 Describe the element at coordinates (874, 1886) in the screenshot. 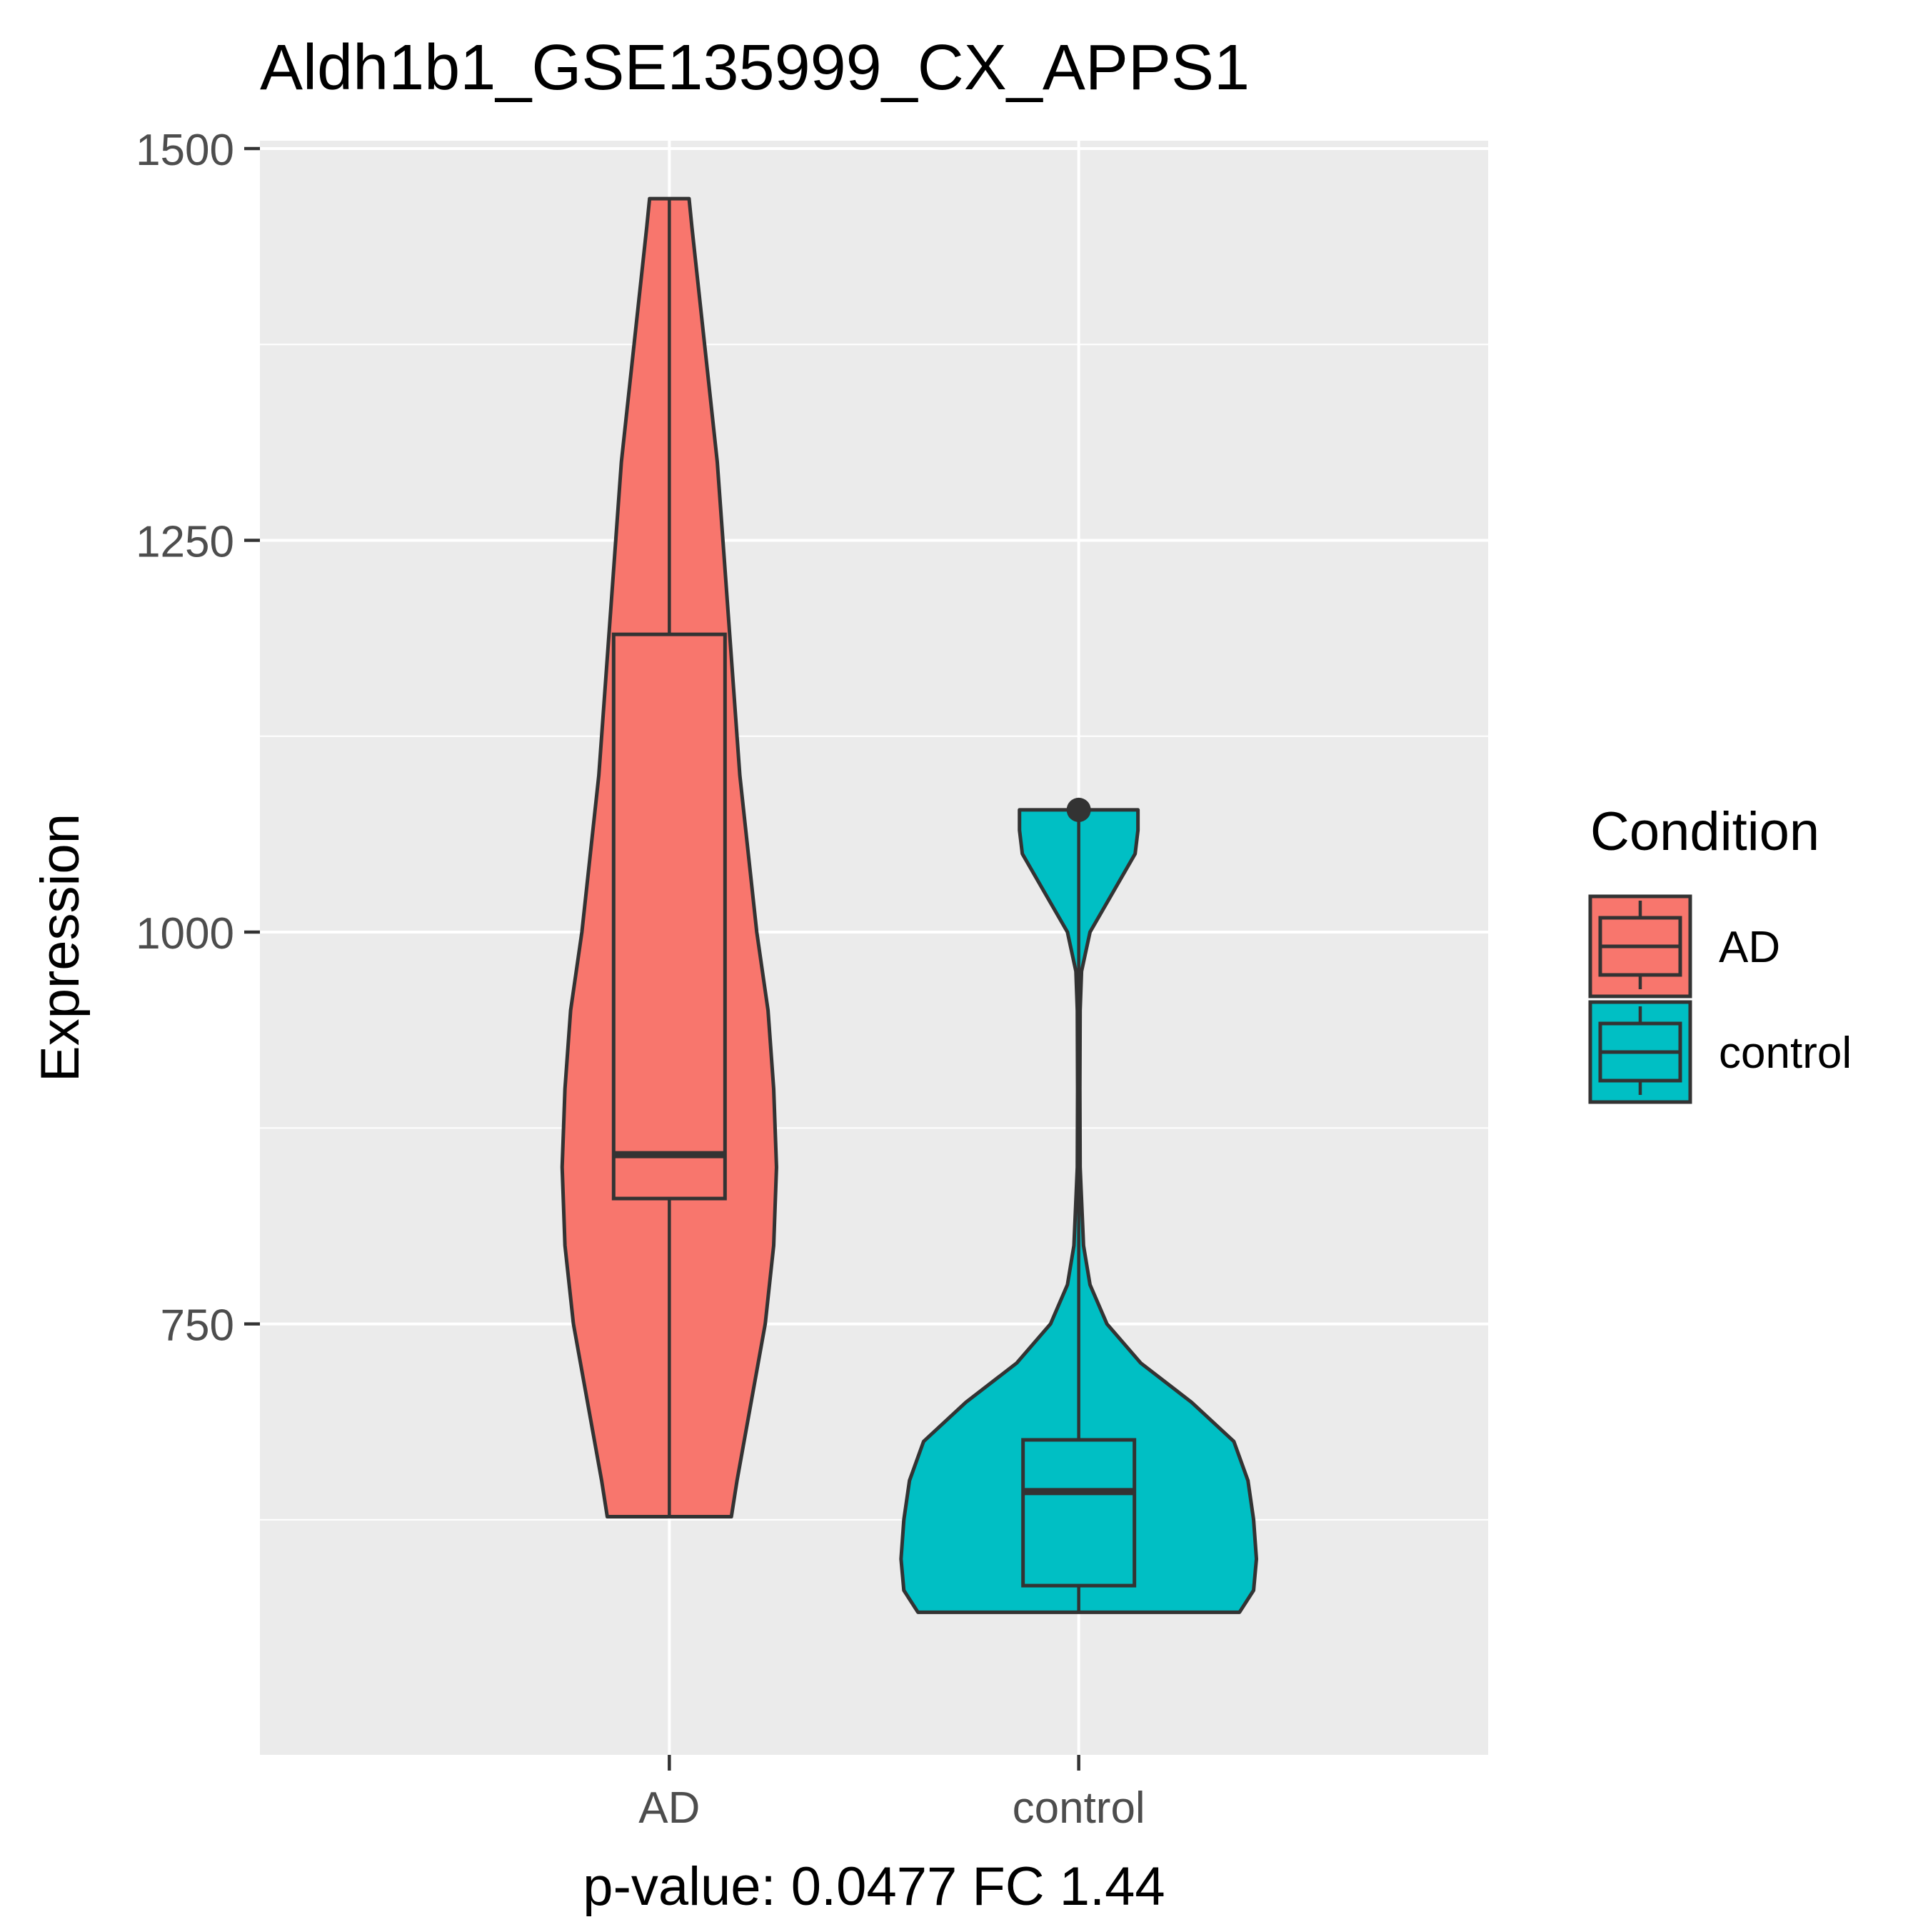

I see `x-axis-title: p-value: 0.0477 FC 1.44` at that location.